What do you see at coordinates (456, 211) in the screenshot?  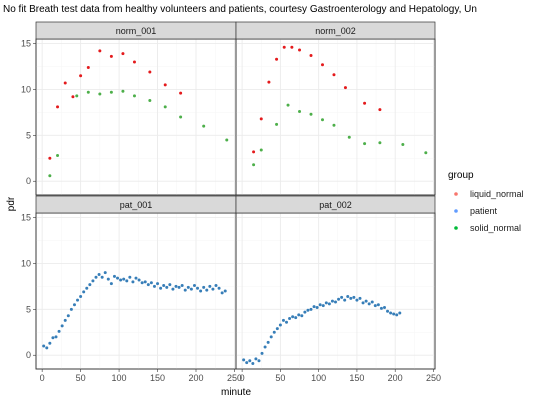 I see `legend-key-patient` at bounding box center [456, 211].